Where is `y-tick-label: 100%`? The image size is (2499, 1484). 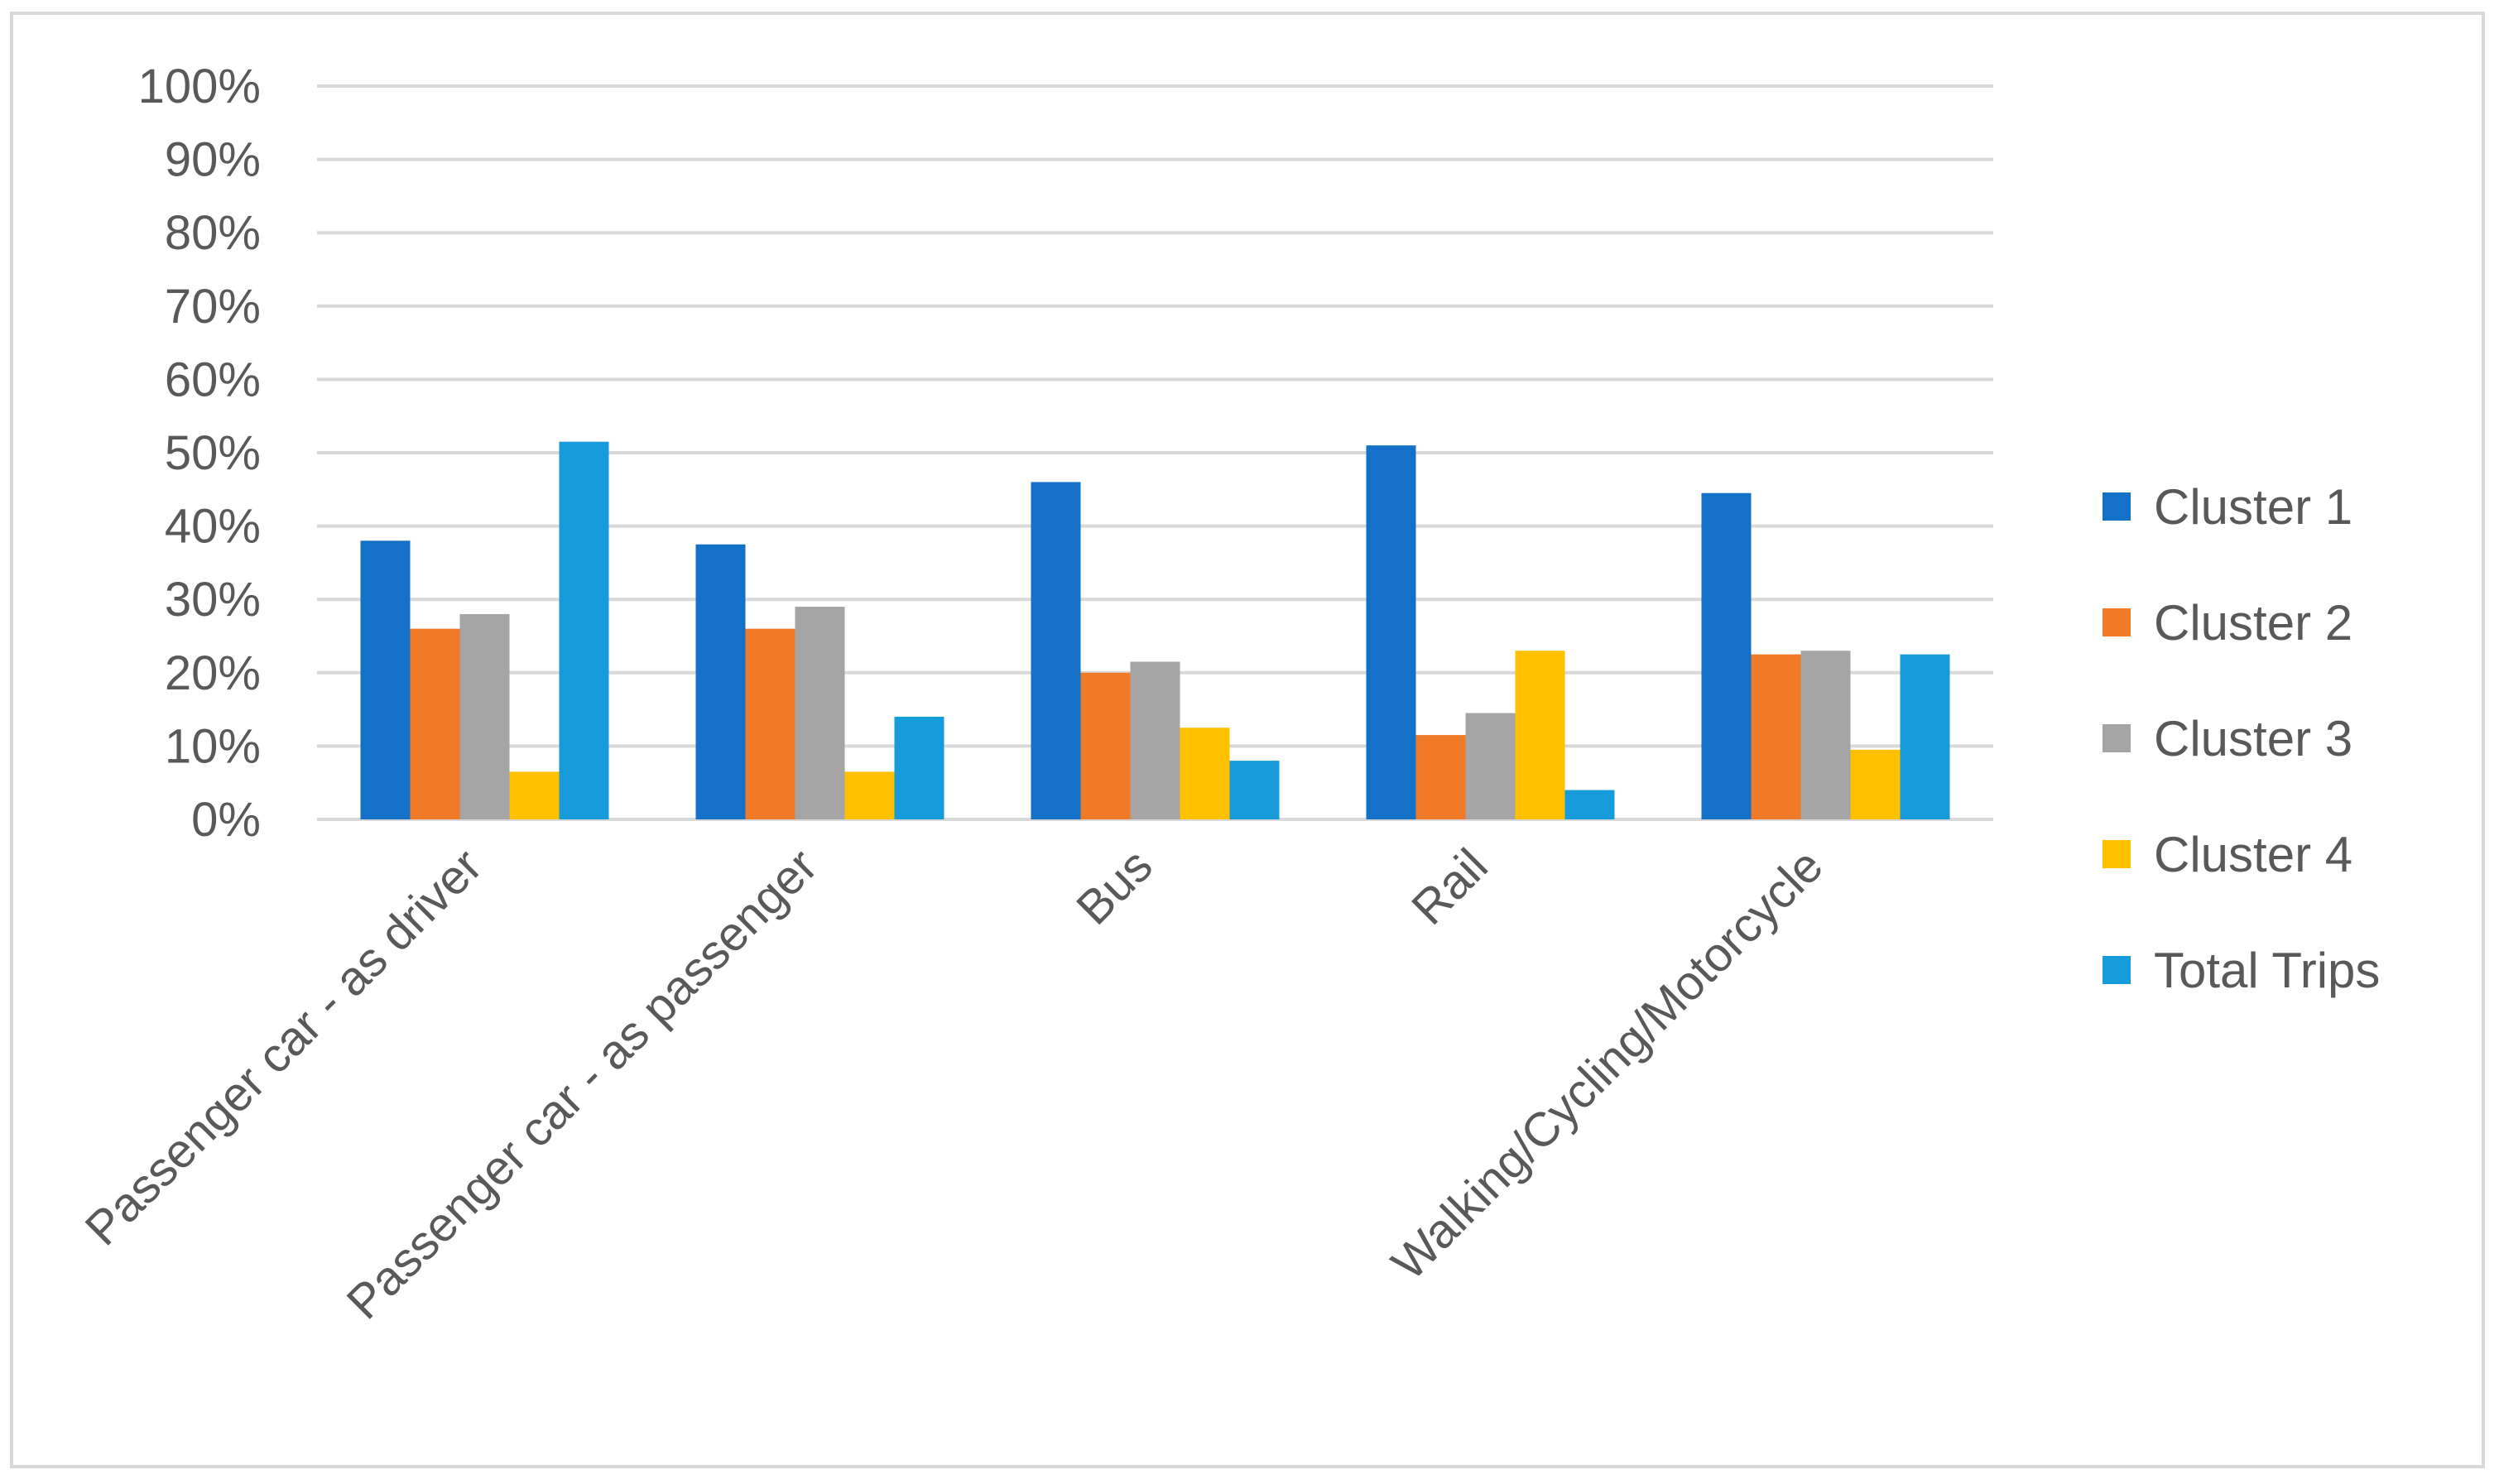 y-tick-label: 100% is located at coordinates (199, 86).